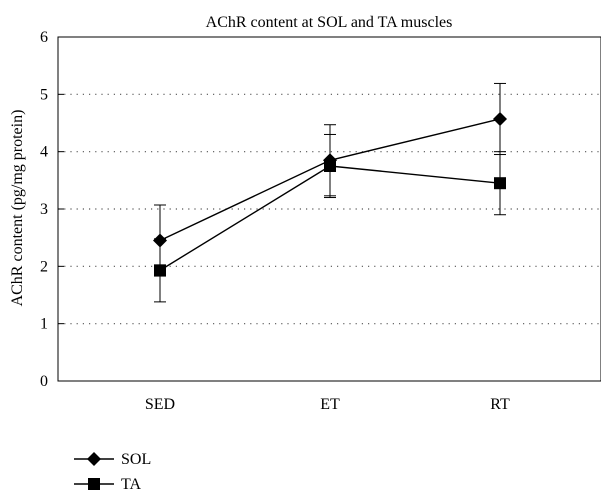  What do you see at coordinates (107, 484) in the screenshot?
I see `legend-item-ta: TA` at bounding box center [107, 484].